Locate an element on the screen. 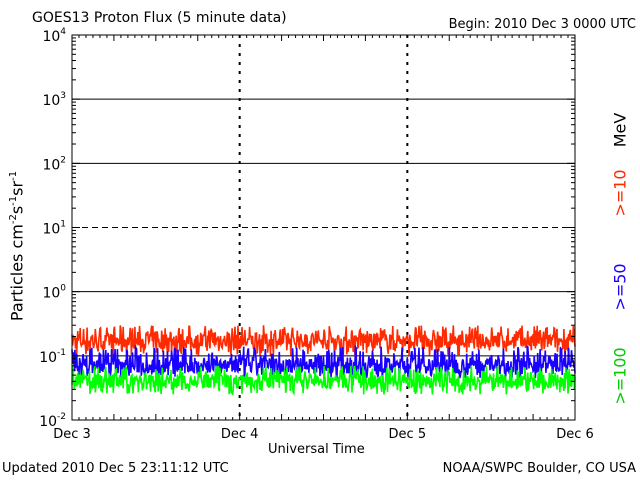  updated-time: Updated 2010 Dec 5 23:11:12 UTC is located at coordinates (115, 468).